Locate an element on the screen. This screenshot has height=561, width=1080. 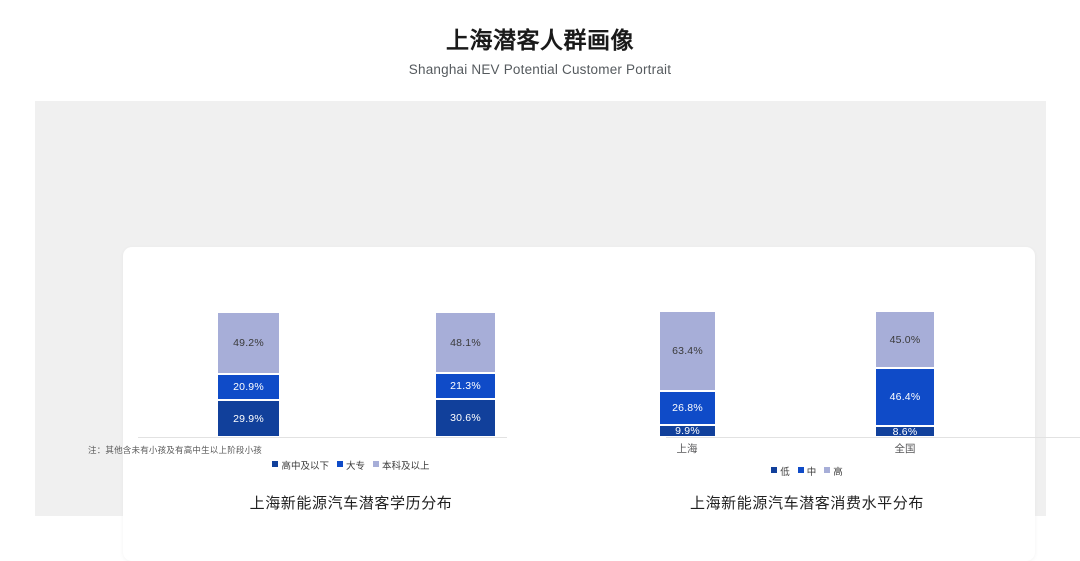
legend-education: 高中及以下 大专 本科及以上 is located at coordinates (351, 465).